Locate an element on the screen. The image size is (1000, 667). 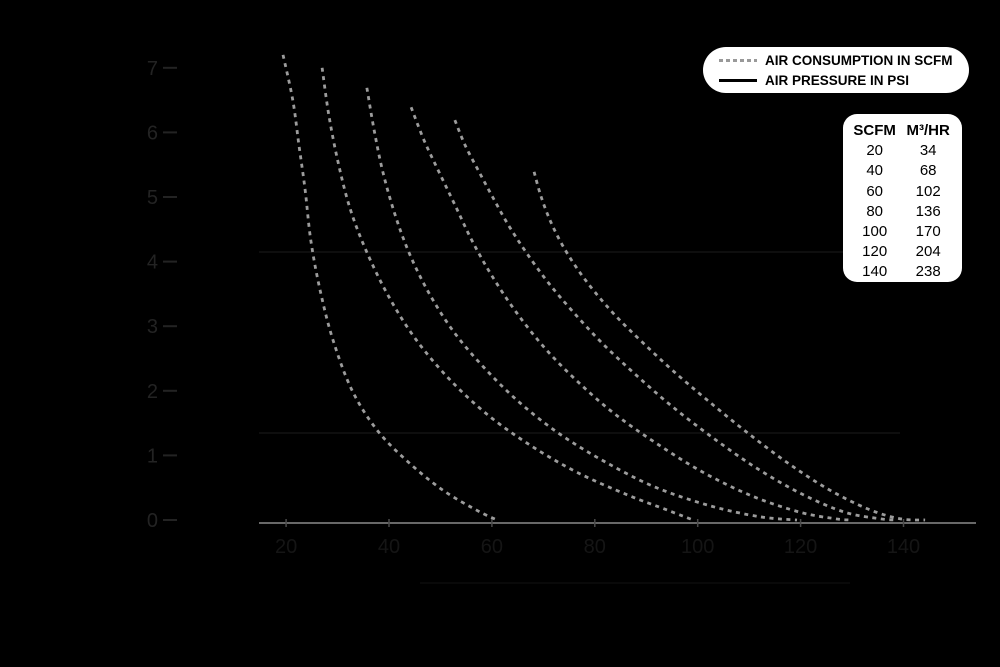
y-axis-label: 3 is located at coordinates (152, 327).